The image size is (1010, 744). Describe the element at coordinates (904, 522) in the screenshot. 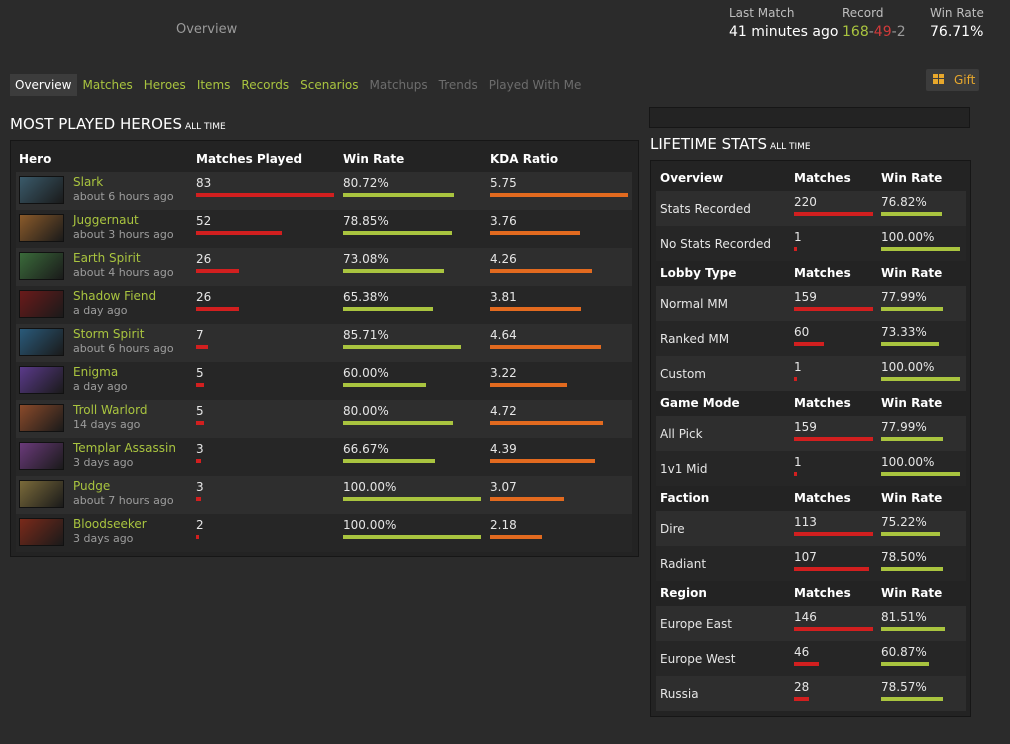

I see `stats-winrate-value: 75.22%` at that location.